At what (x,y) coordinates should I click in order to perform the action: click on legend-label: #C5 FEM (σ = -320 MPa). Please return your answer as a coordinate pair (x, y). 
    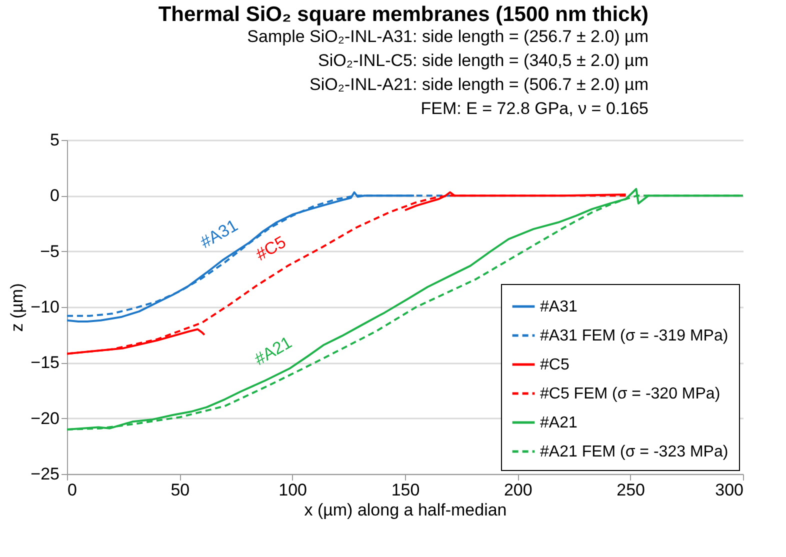
    Looking at the image, I should click on (630, 394).